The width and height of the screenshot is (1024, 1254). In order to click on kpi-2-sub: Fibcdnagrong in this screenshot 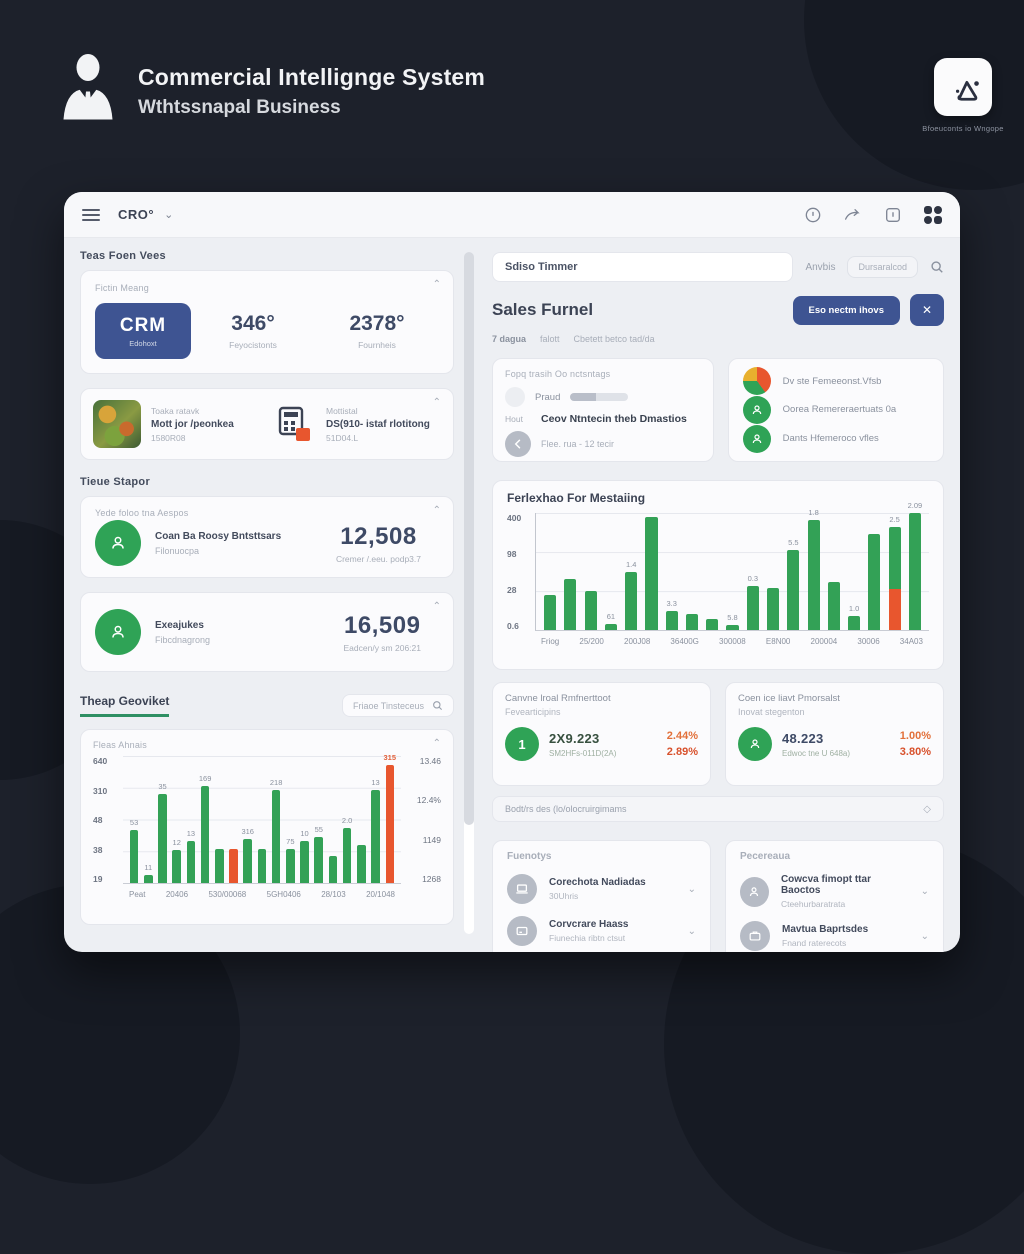, I will do `click(183, 639)`.